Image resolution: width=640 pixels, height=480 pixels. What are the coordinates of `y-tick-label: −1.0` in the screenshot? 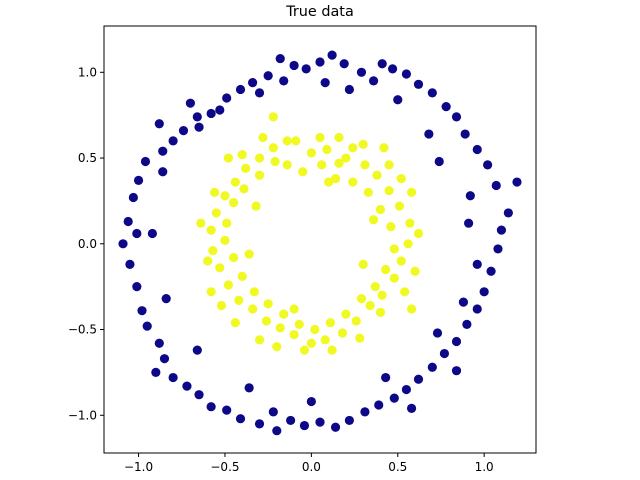 It's located at (82, 415).